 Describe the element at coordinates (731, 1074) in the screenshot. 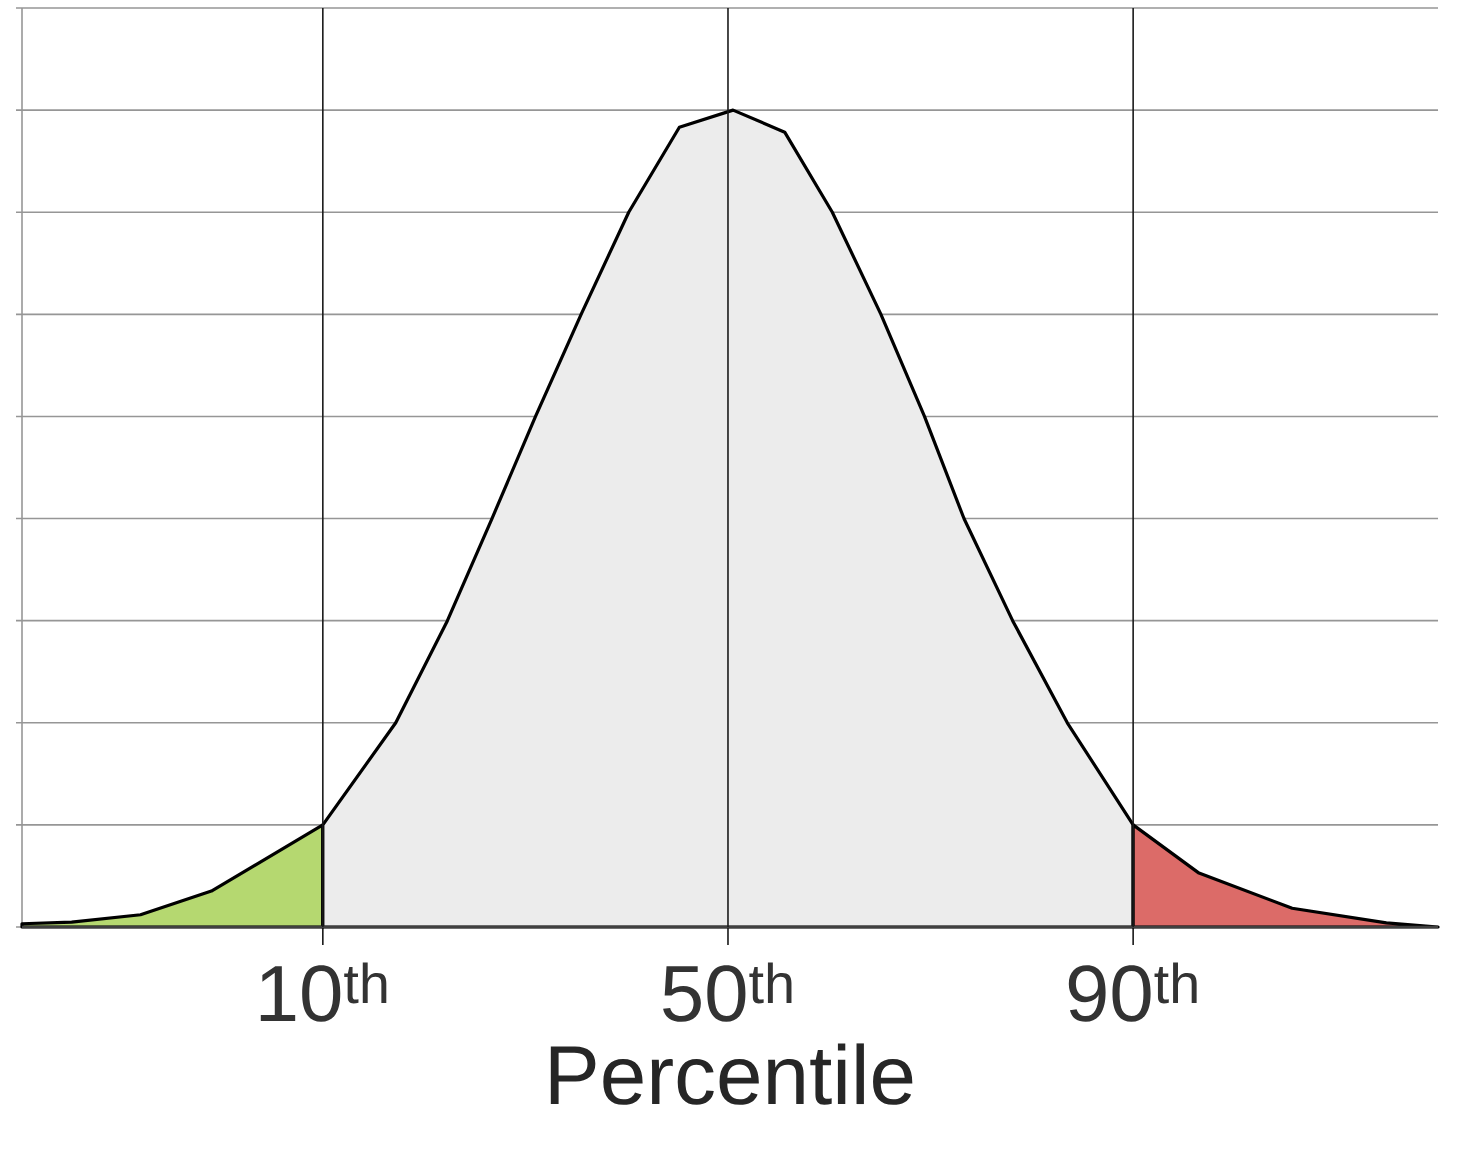

I see `x-axis-title: Percentile` at that location.